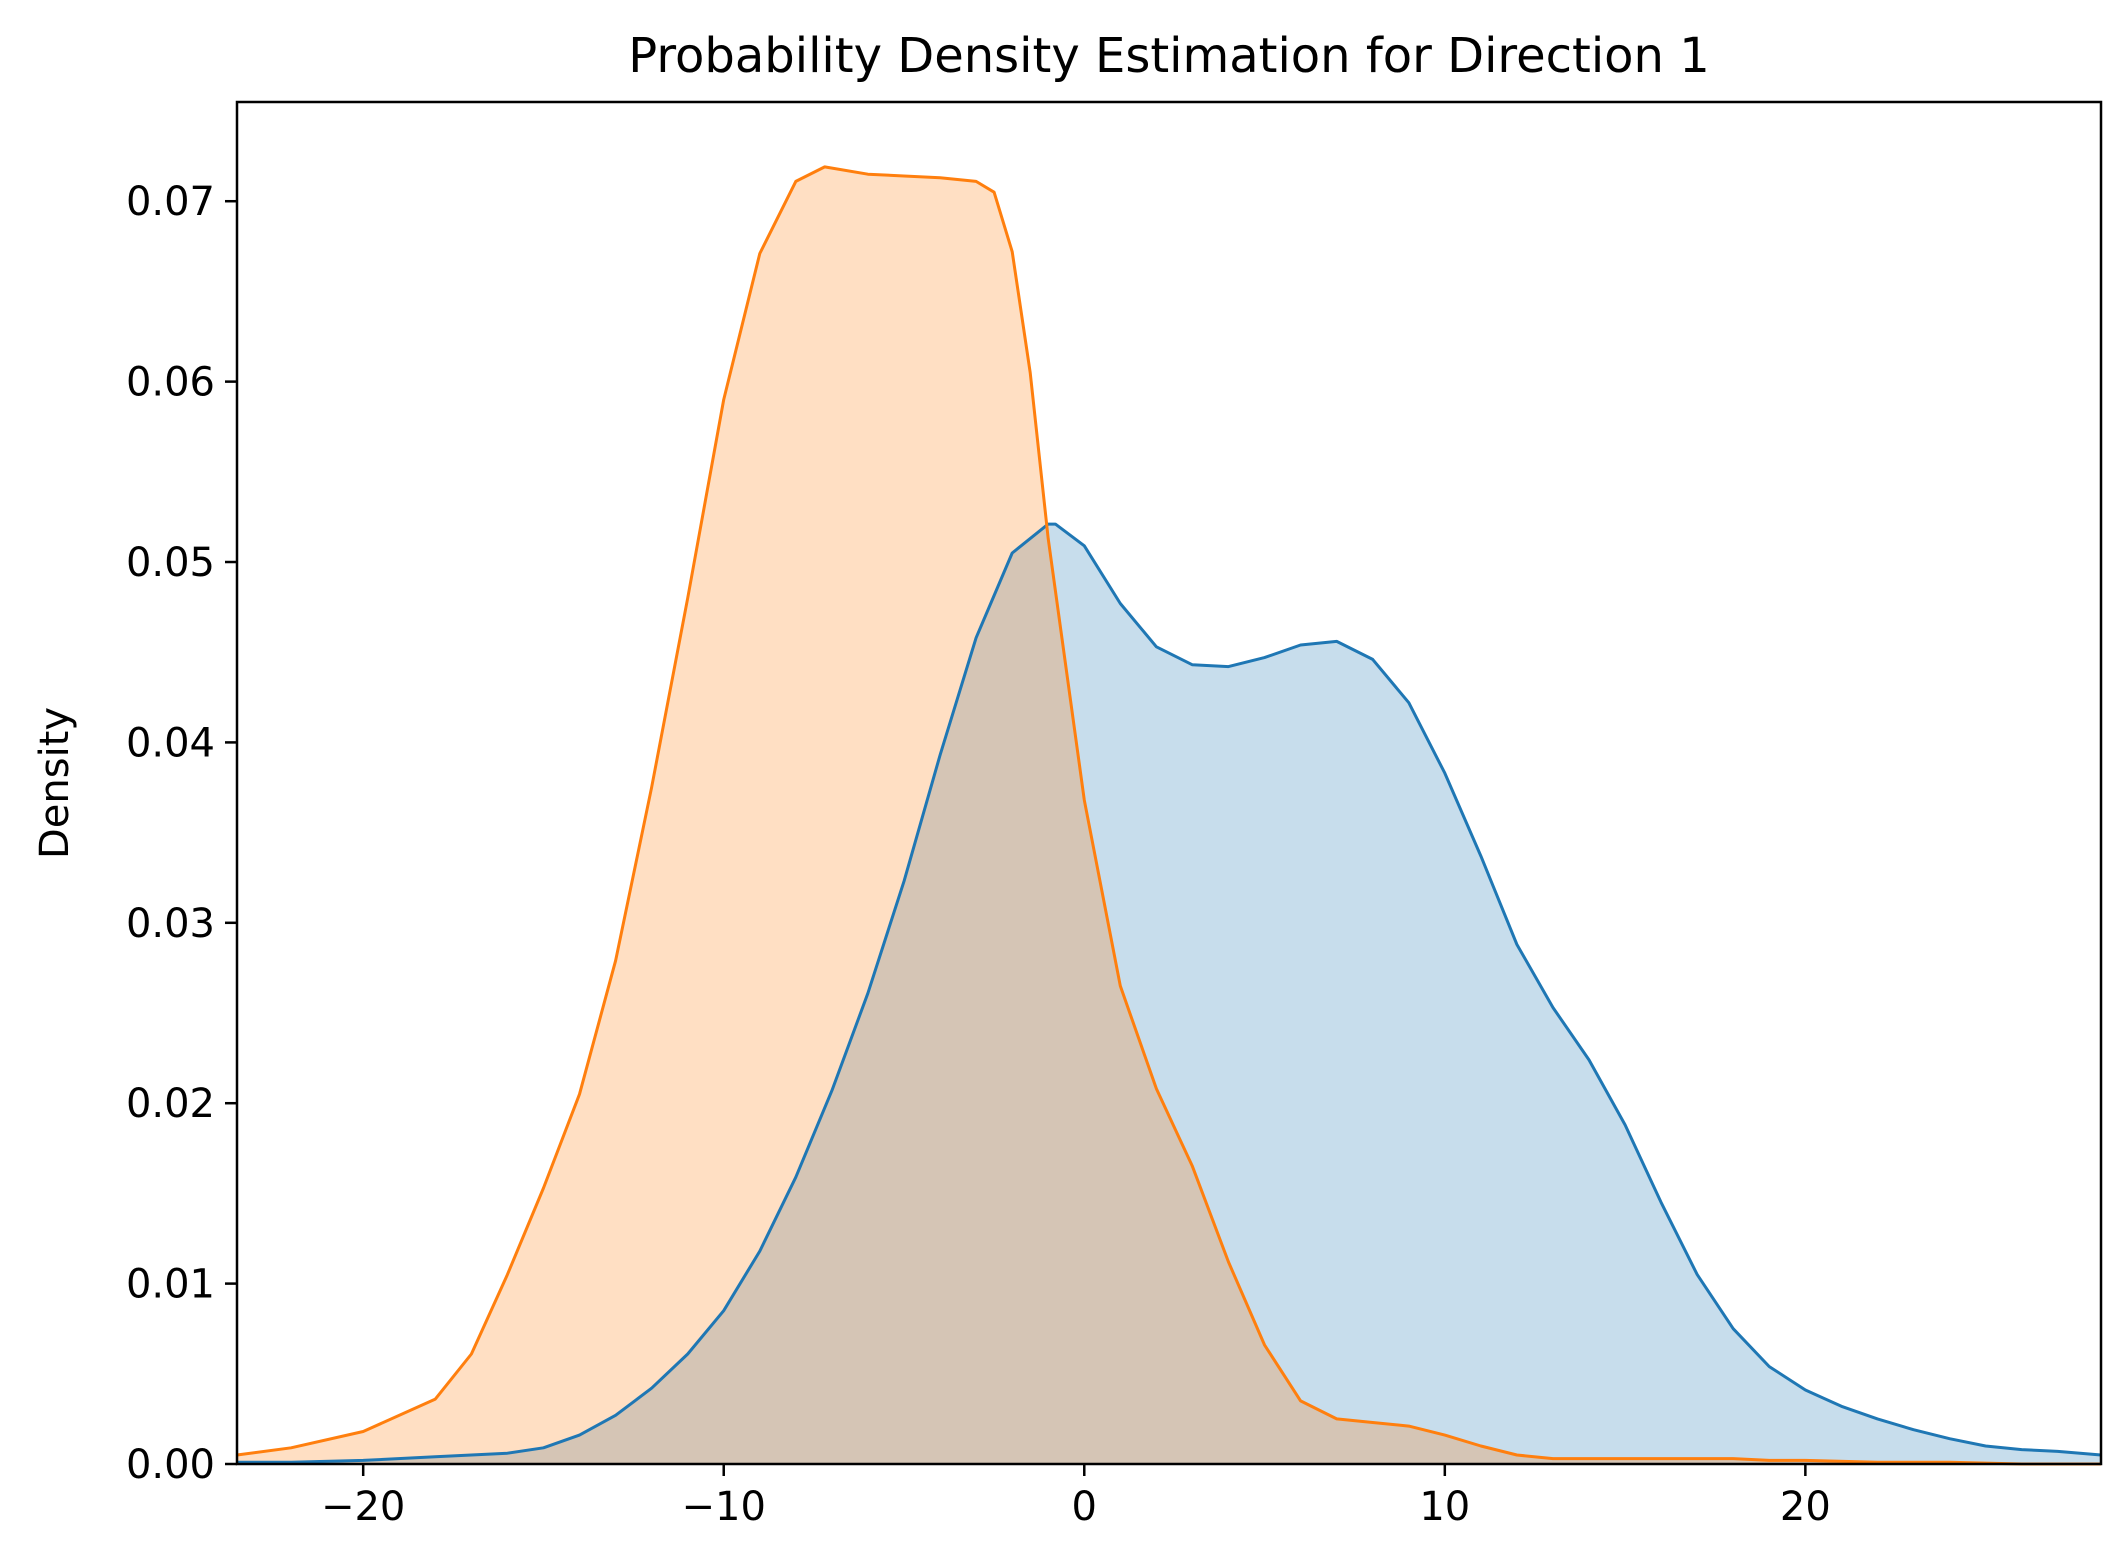 The image size is (2125, 1567). What do you see at coordinates (170, 1104) in the screenshot?
I see `y-tick-label: 0.02` at bounding box center [170, 1104].